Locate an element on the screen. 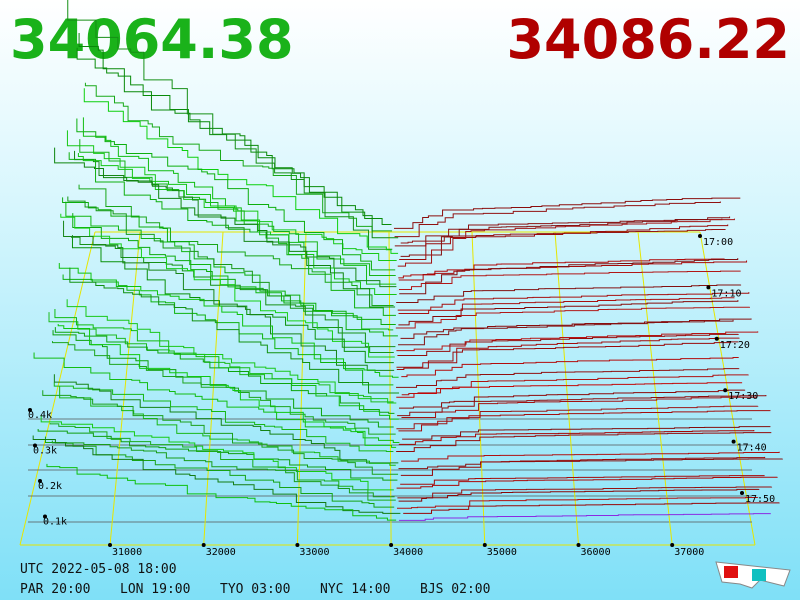  depth-label: 0.2k is located at coordinates (50, 486).